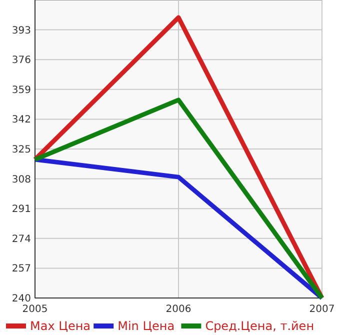  I want to click on y-tick-label: 274, so click(21, 239).